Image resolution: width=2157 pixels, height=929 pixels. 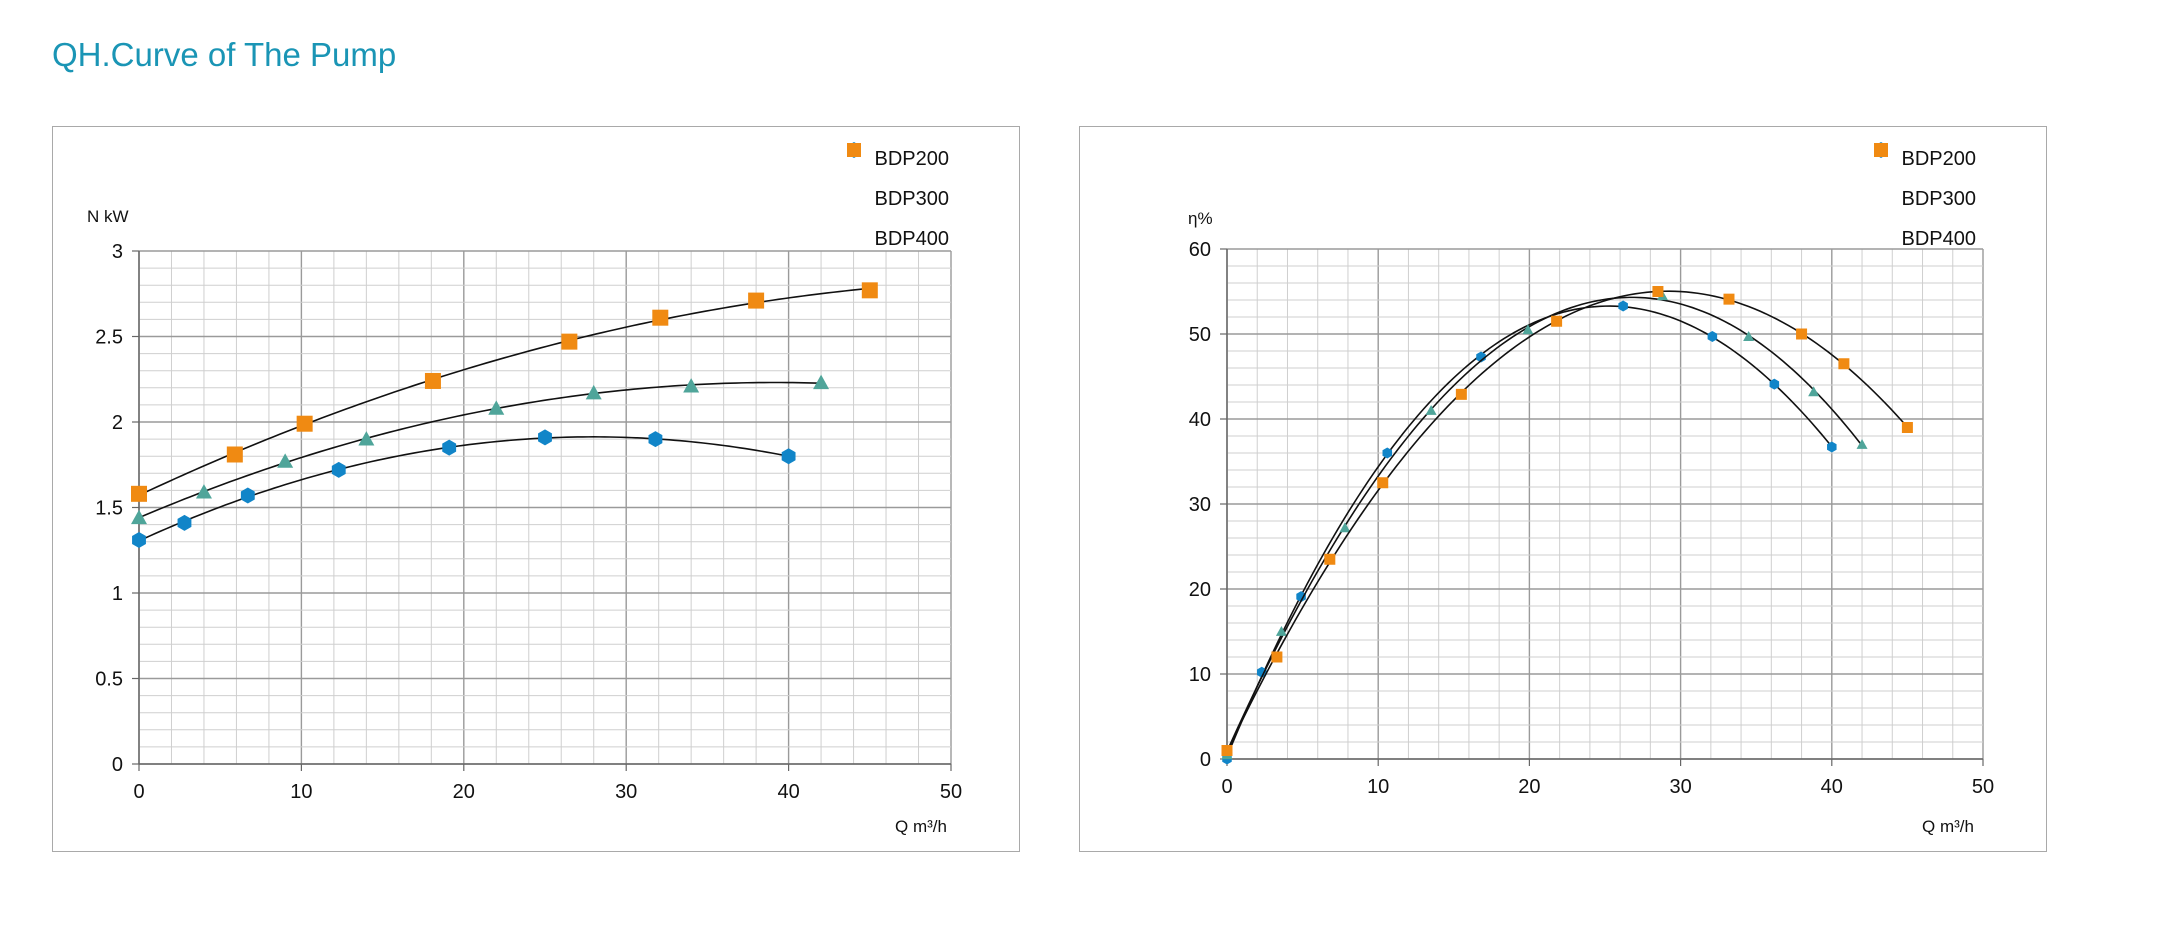 What do you see at coordinates (1983, 787) in the screenshot?
I see `x-tick-label: 50` at bounding box center [1983, 787].